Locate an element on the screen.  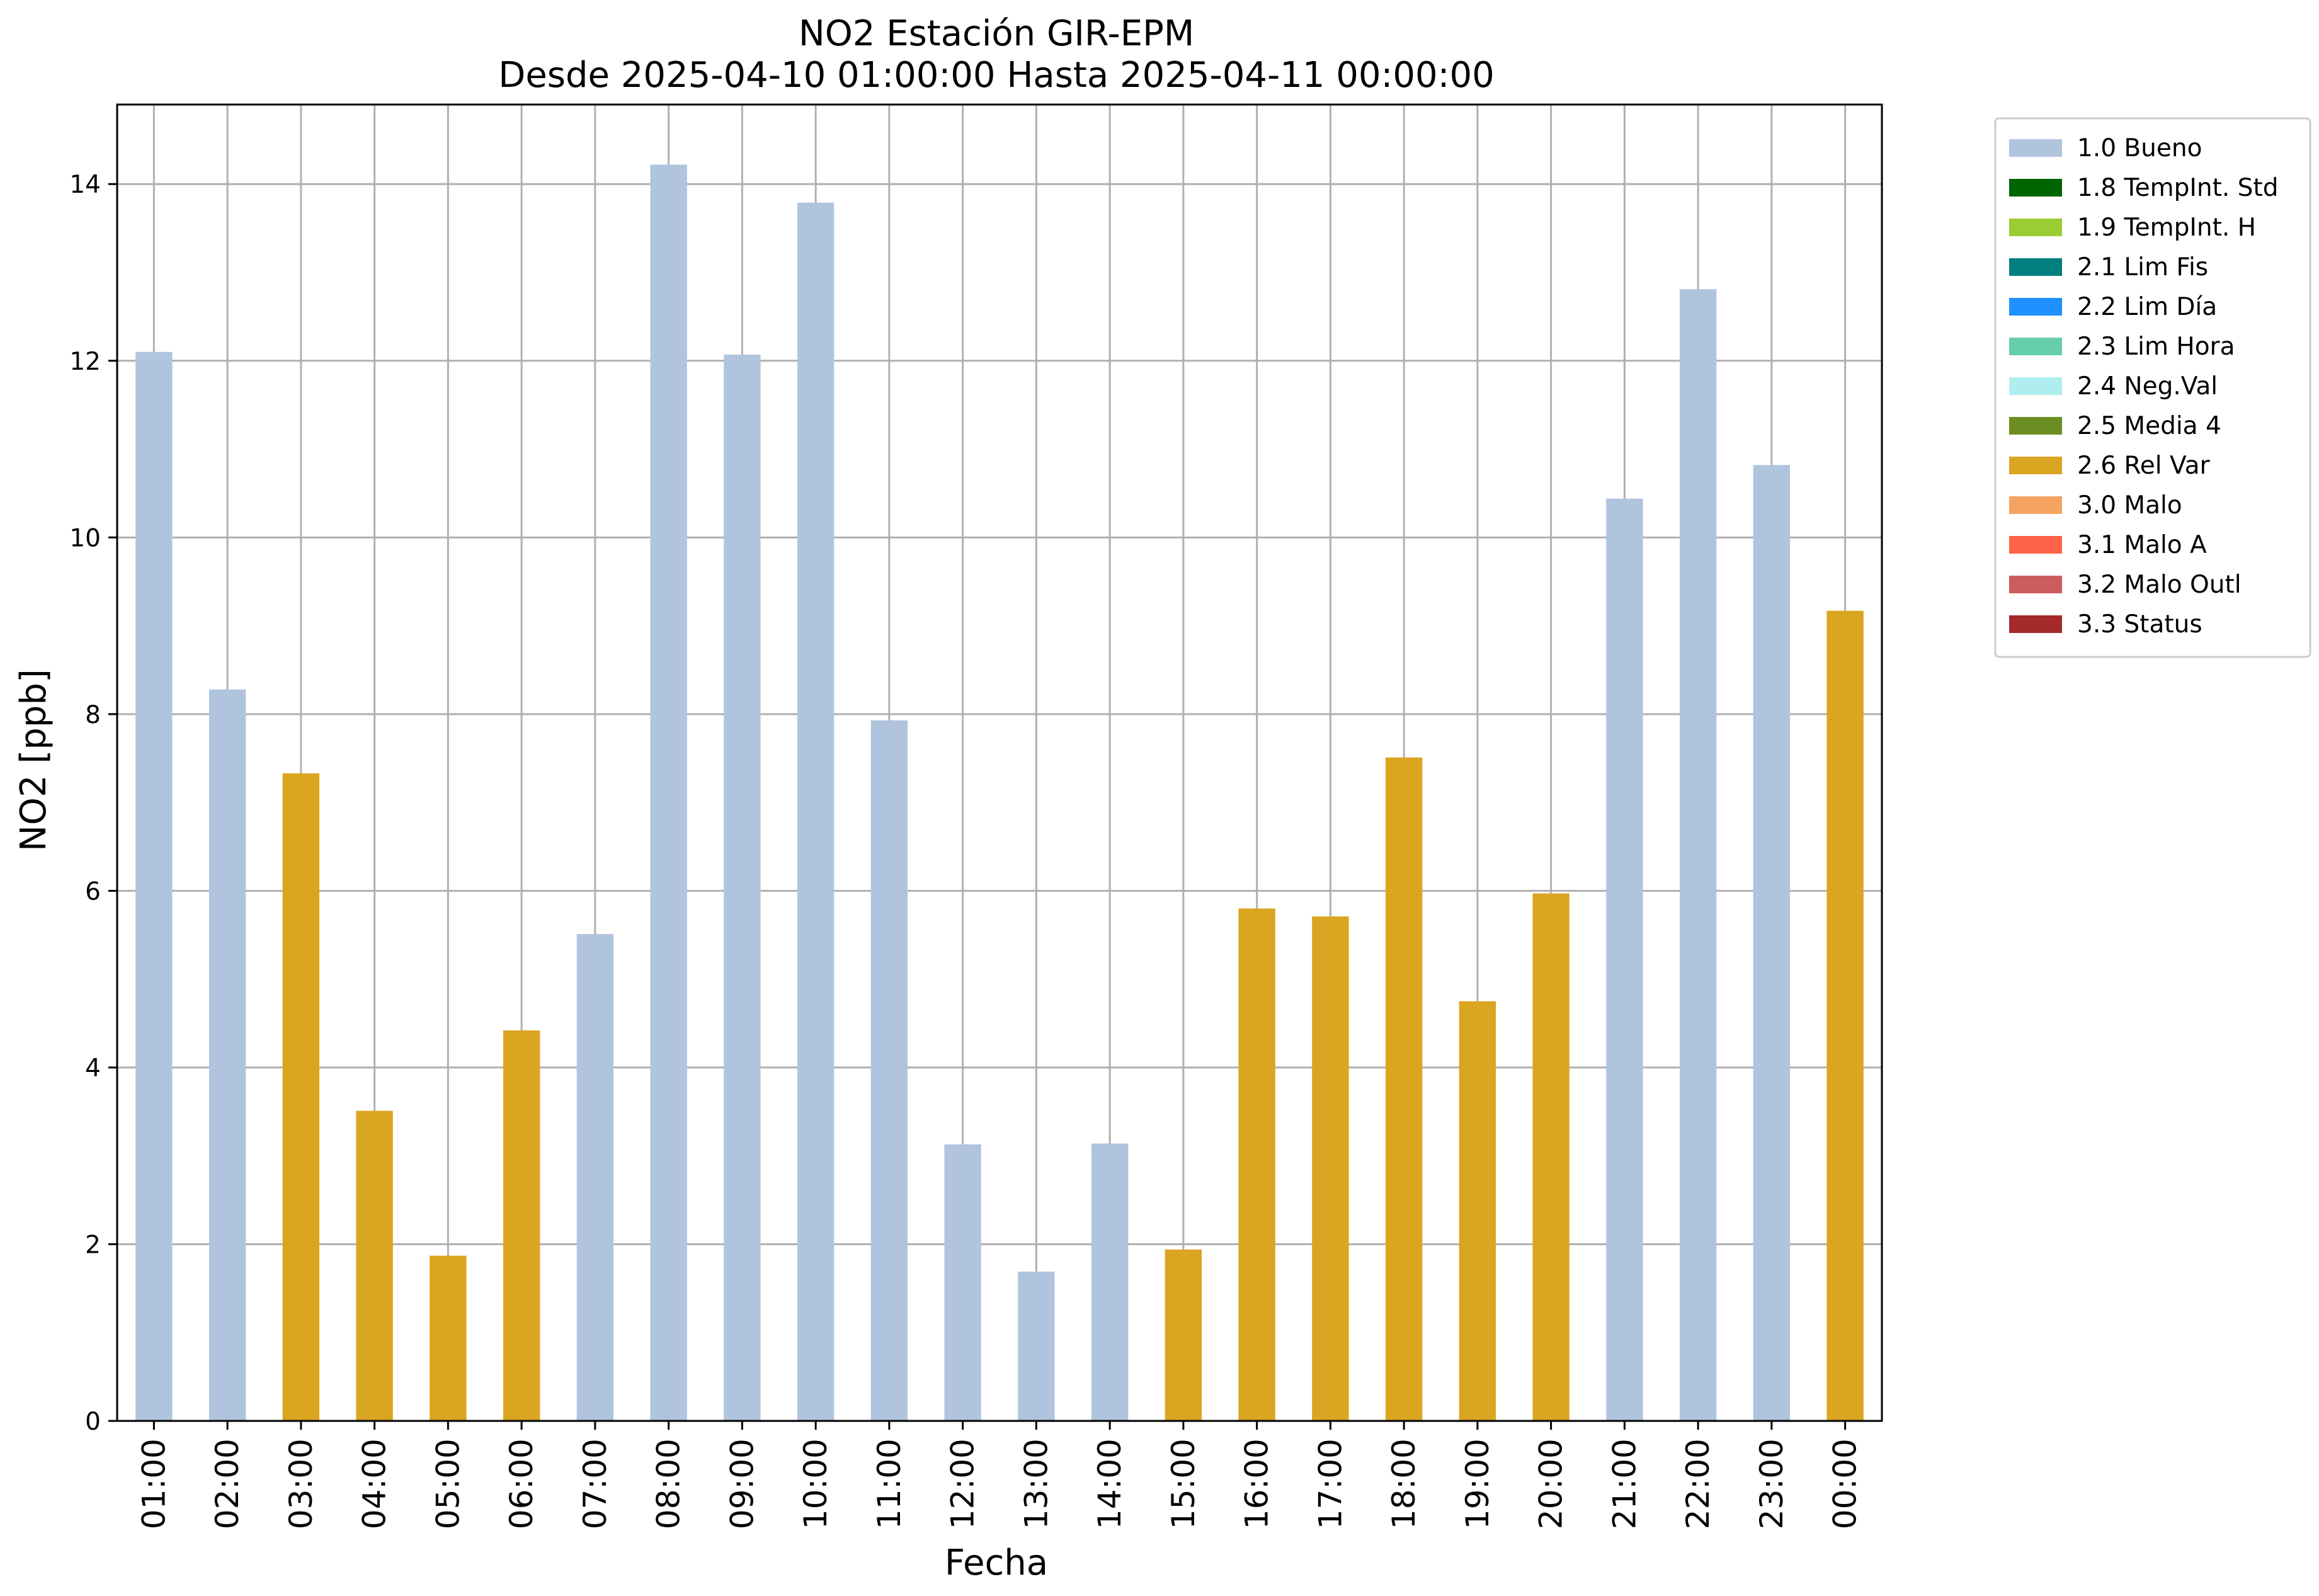
x-tick-label: 17:00 is located at coordinates (1330, 1484).